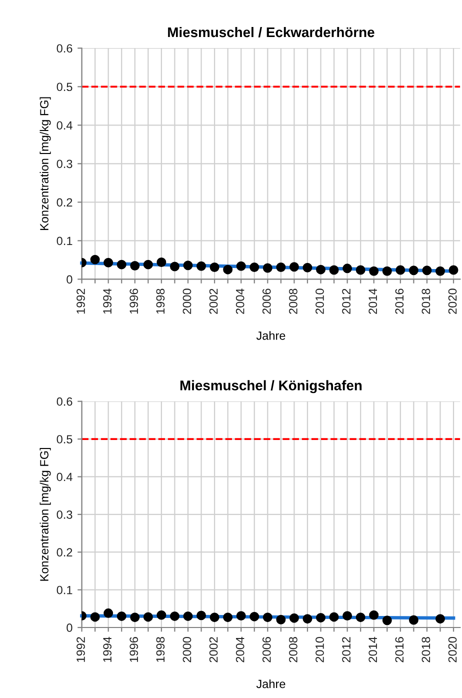 The image size is (462, 698). I want to click on chart-title: Miesmuschel / Eckwarderhörne, so click(271, 32).